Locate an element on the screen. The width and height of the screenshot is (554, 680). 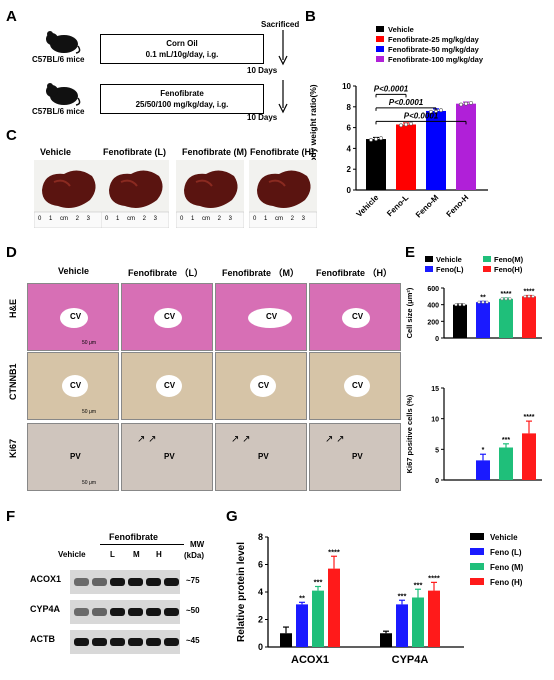
c-header-mid: Fenofibrate (M) is located at coordinates (214, 152).